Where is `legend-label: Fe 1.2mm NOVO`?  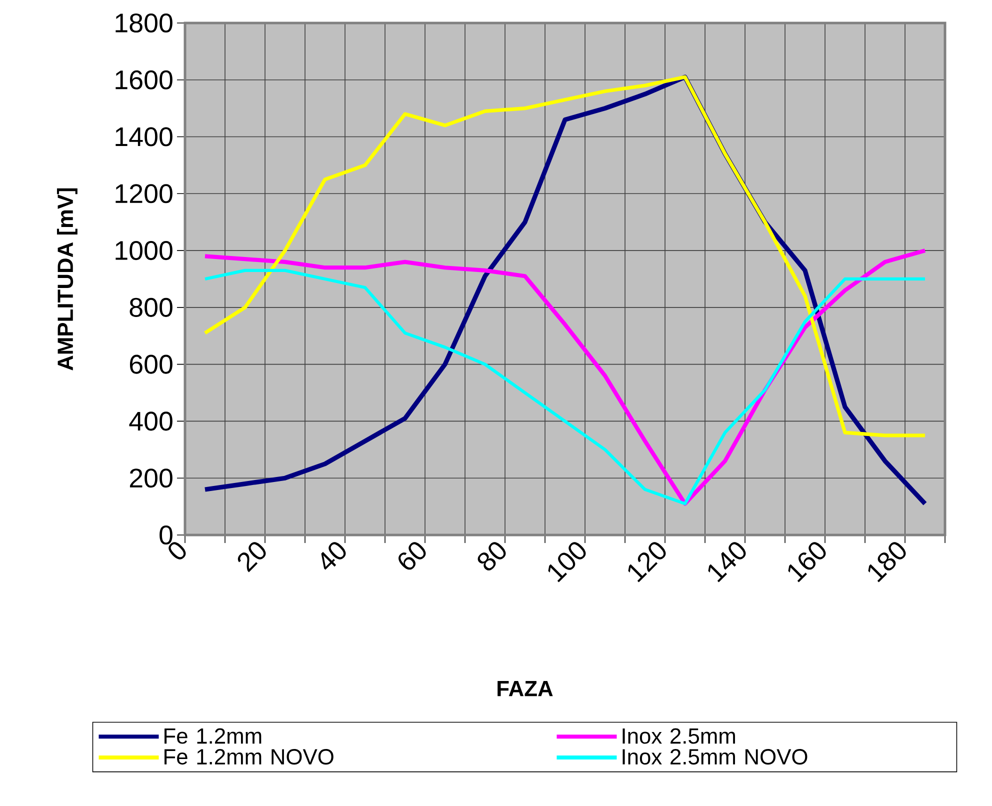 legend-label: Fe 1.2mm NOVO is located at coordinates (249, 757).